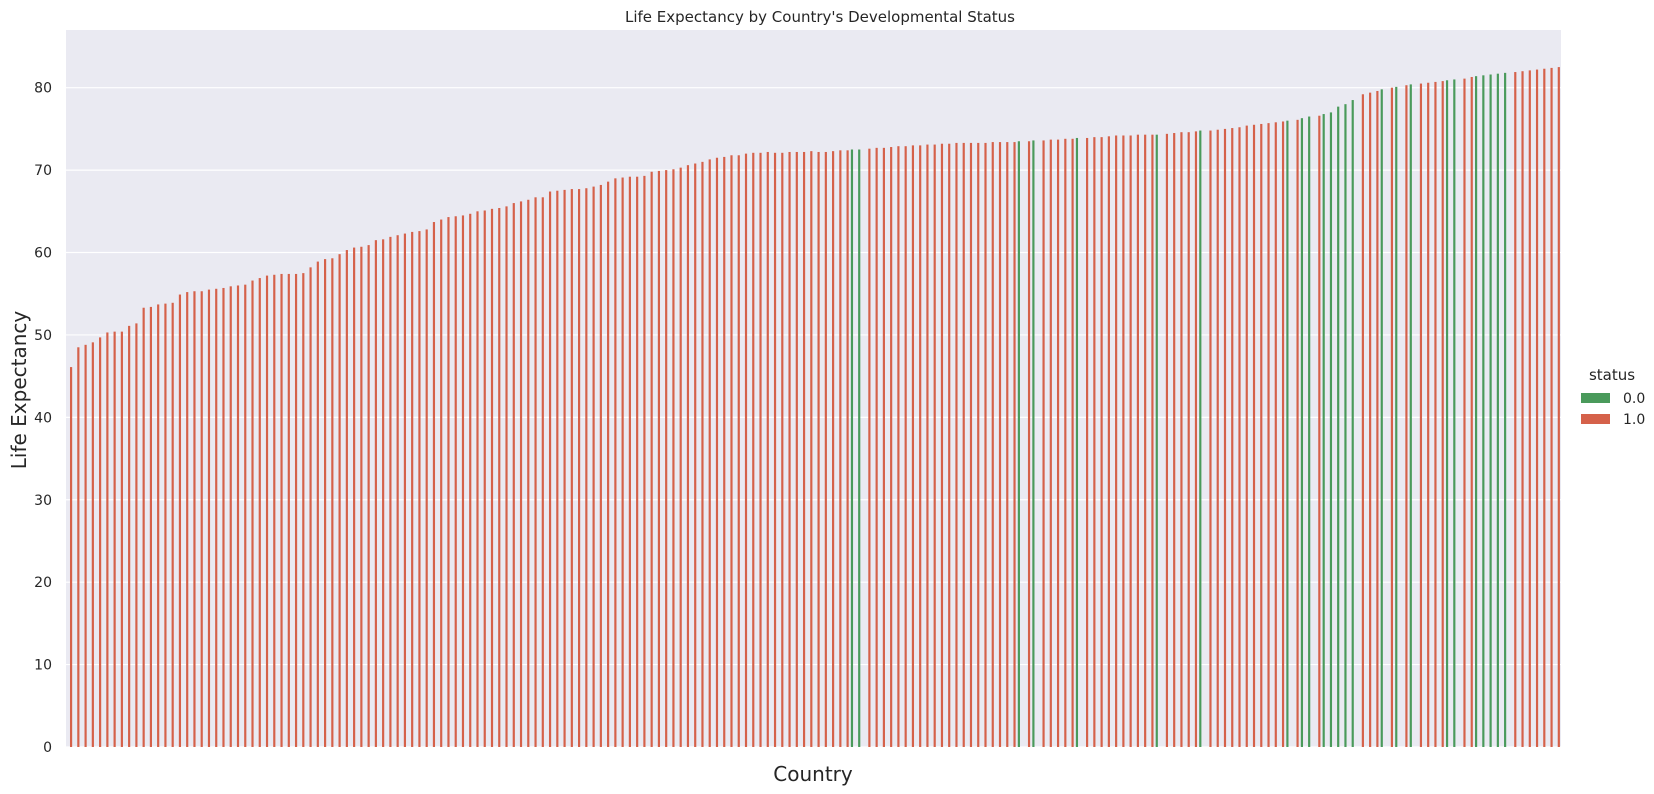 The height and width of the screenshot is (794, 1654). Describe the element at coordinates (43, 583) in the screenshot. I see `y-tick-label-20: 20` at that location.